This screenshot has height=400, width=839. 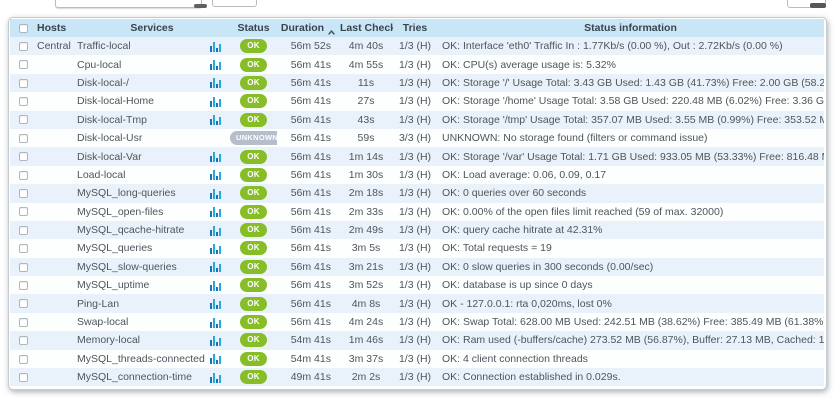 I want to click on column-header-duration: Duration, so click(x=308, y=28).